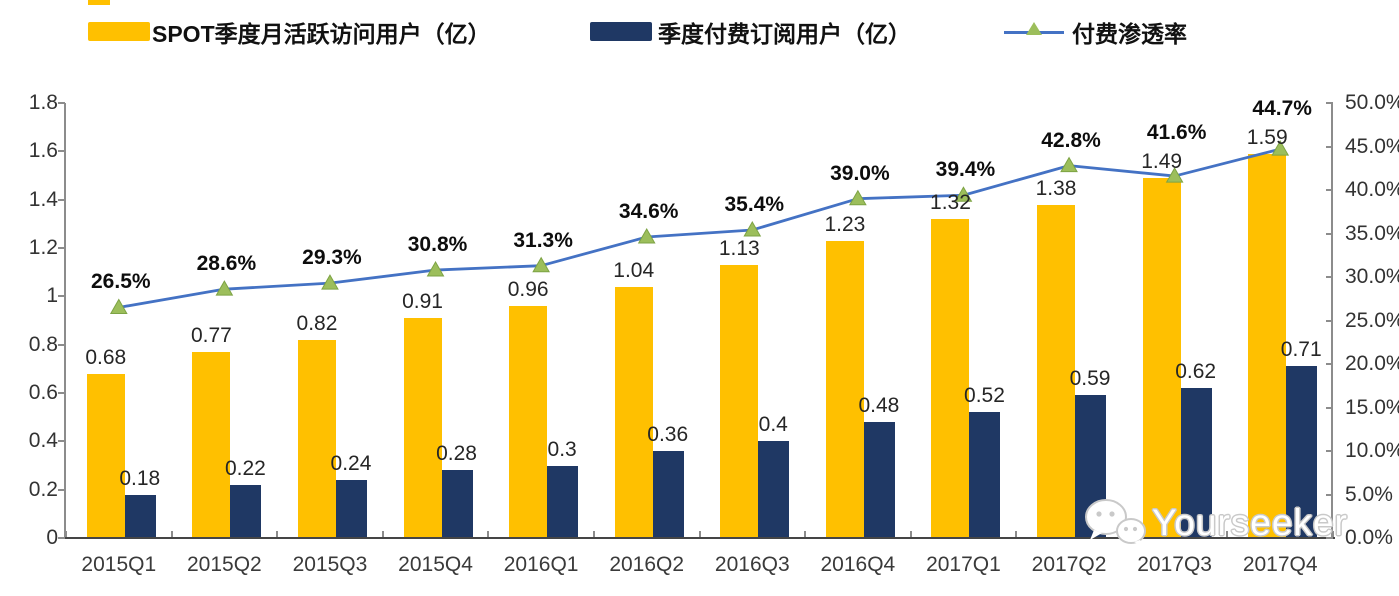 This screenshot has height=596, width=1399. Describe the element at coordinates (43, 102) in the screenshot. I see `left-axis-tick-label: 1.8` at that location.